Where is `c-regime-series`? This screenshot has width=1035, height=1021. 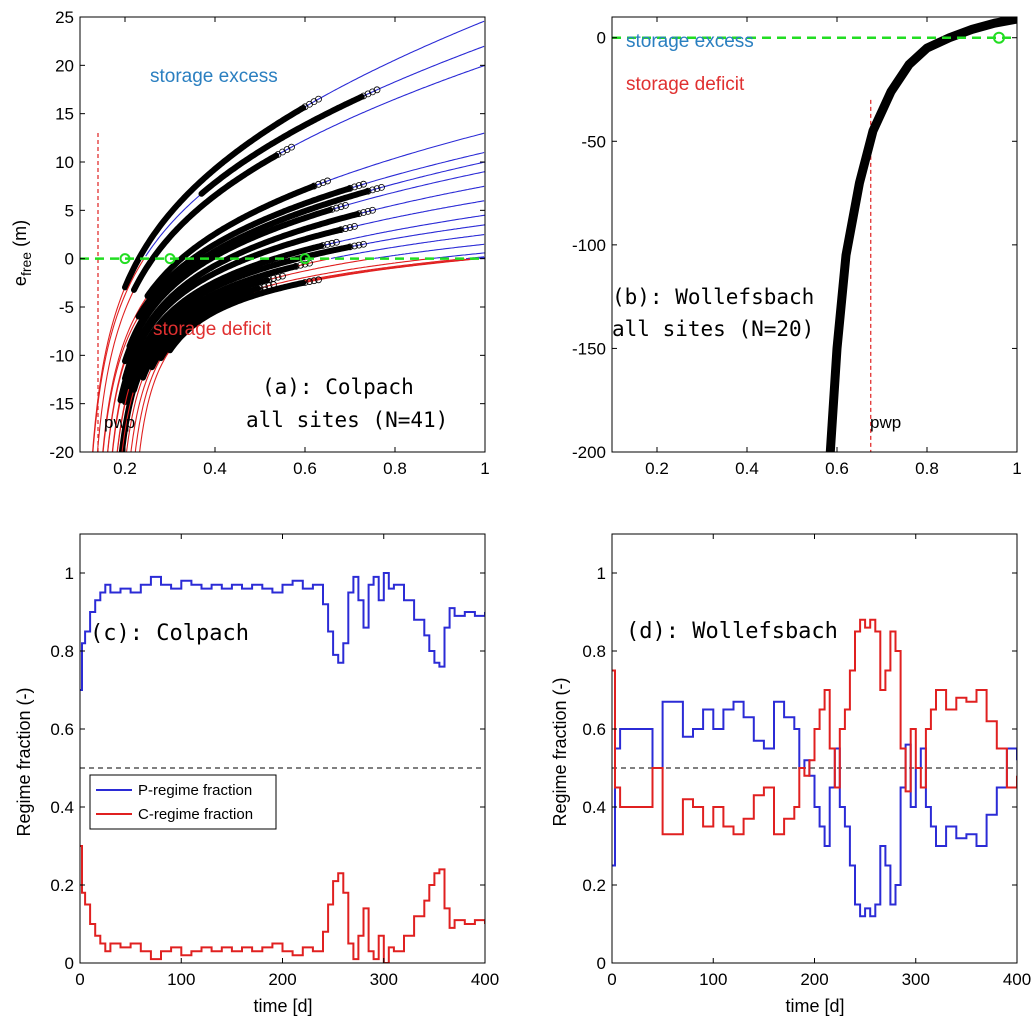 c-regime-series is located at coordinates (282, 904).